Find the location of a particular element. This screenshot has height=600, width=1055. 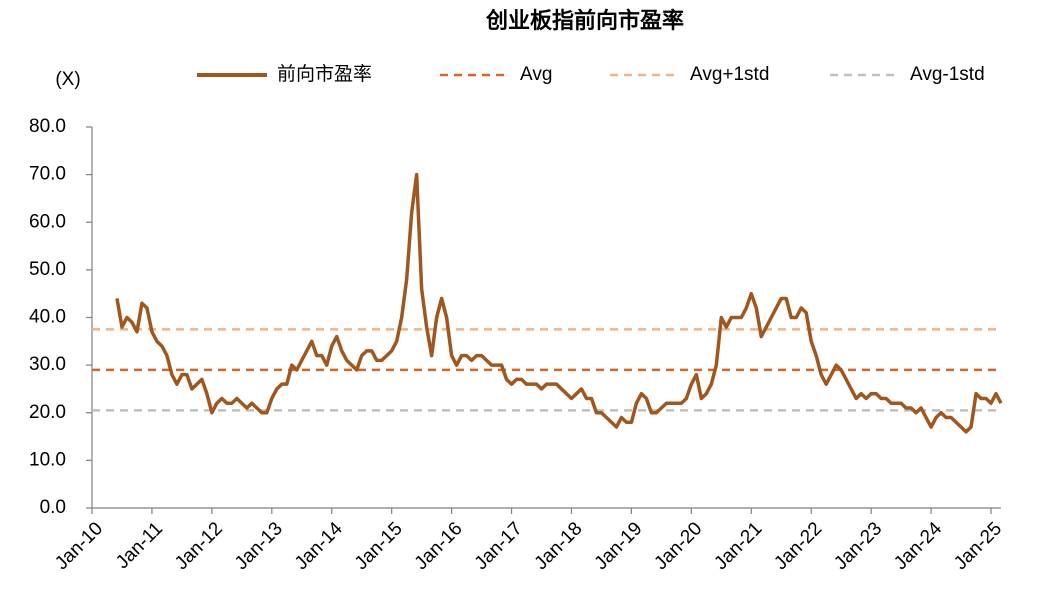

x-tick-label: Jan-22 is located at coordinates (798, 546).